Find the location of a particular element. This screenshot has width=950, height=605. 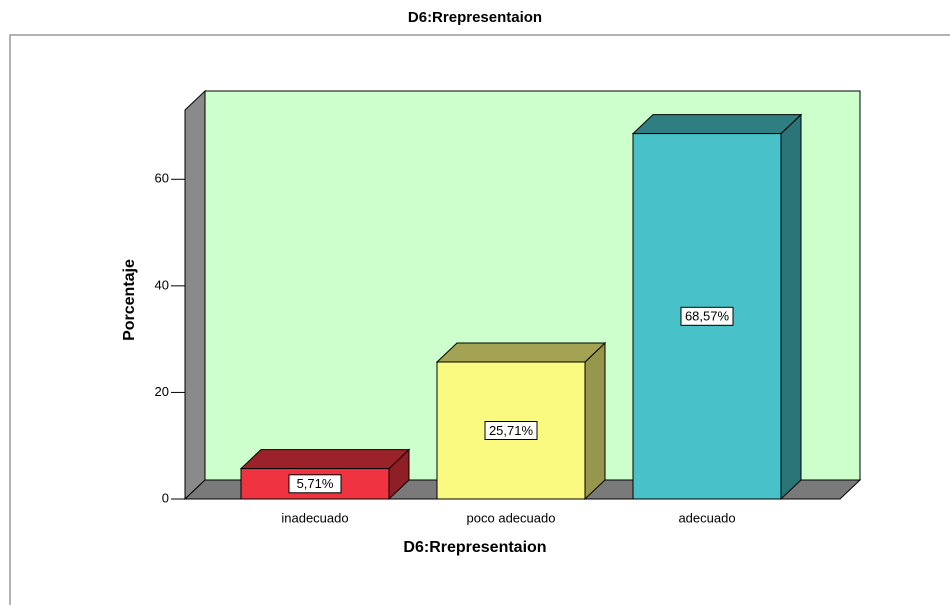

left-wall is located at coordinates (195, 295).